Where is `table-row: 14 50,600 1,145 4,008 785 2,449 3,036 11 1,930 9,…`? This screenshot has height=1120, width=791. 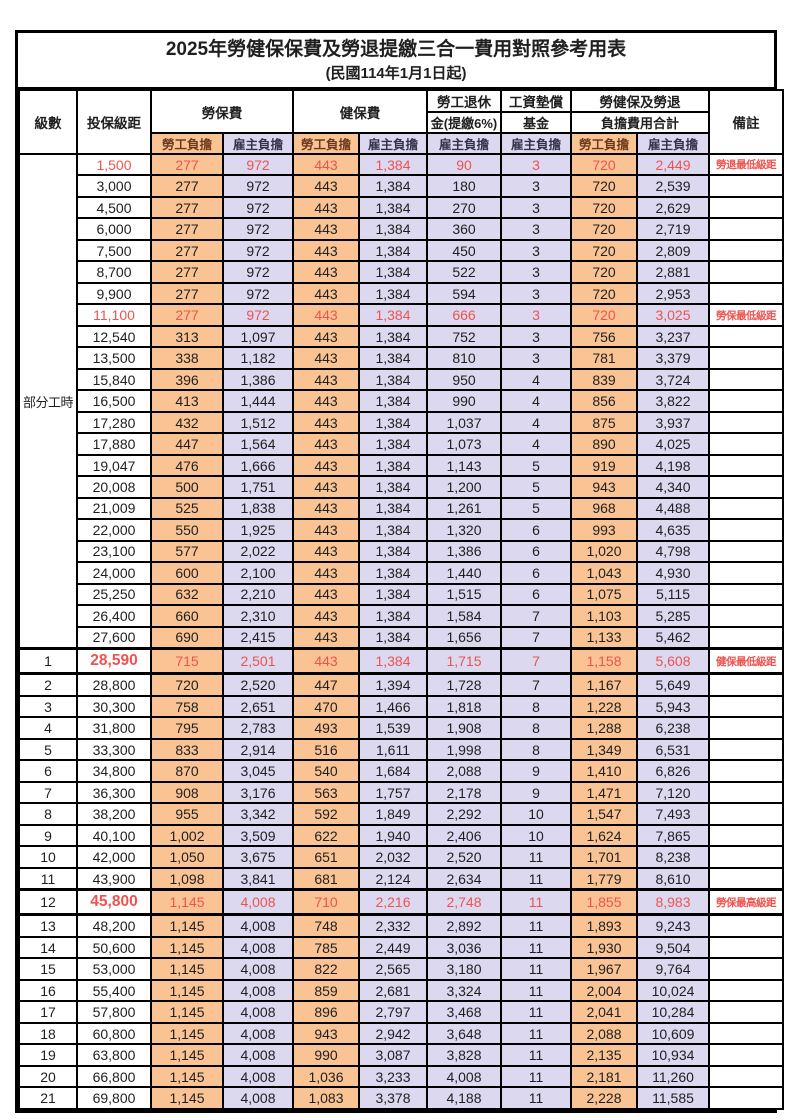
table-row: 14 50,600 1,145 4,008 785 2,449 3,036 11 1,930 9,… is located at coordinates (401, 947).